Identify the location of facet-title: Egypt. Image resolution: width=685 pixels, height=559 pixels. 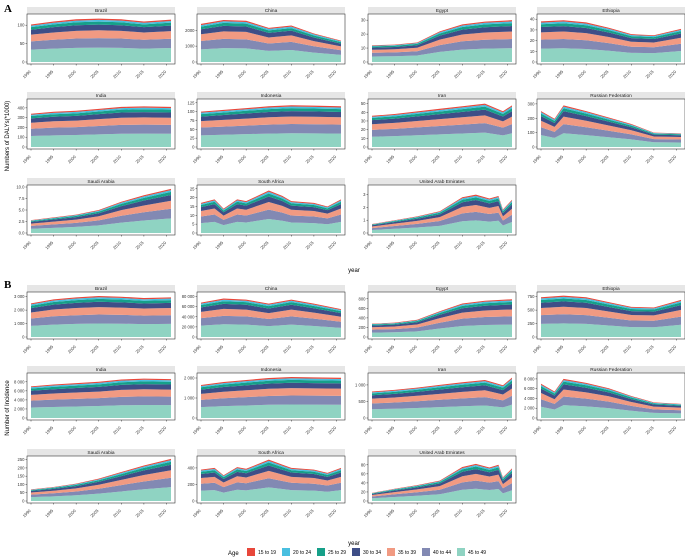
(442, 11).